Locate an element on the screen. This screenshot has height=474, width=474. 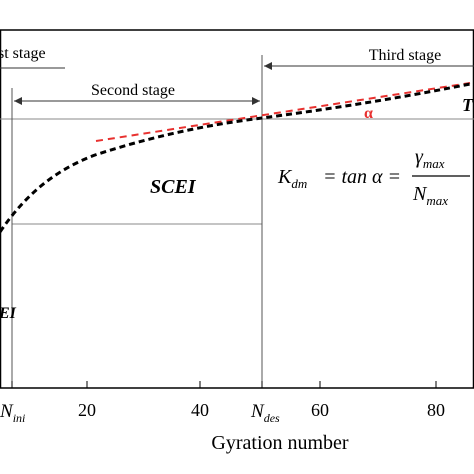
kdm-formula: Kdm = tan α = γmax Nmax is located at coordinates (373, 177).